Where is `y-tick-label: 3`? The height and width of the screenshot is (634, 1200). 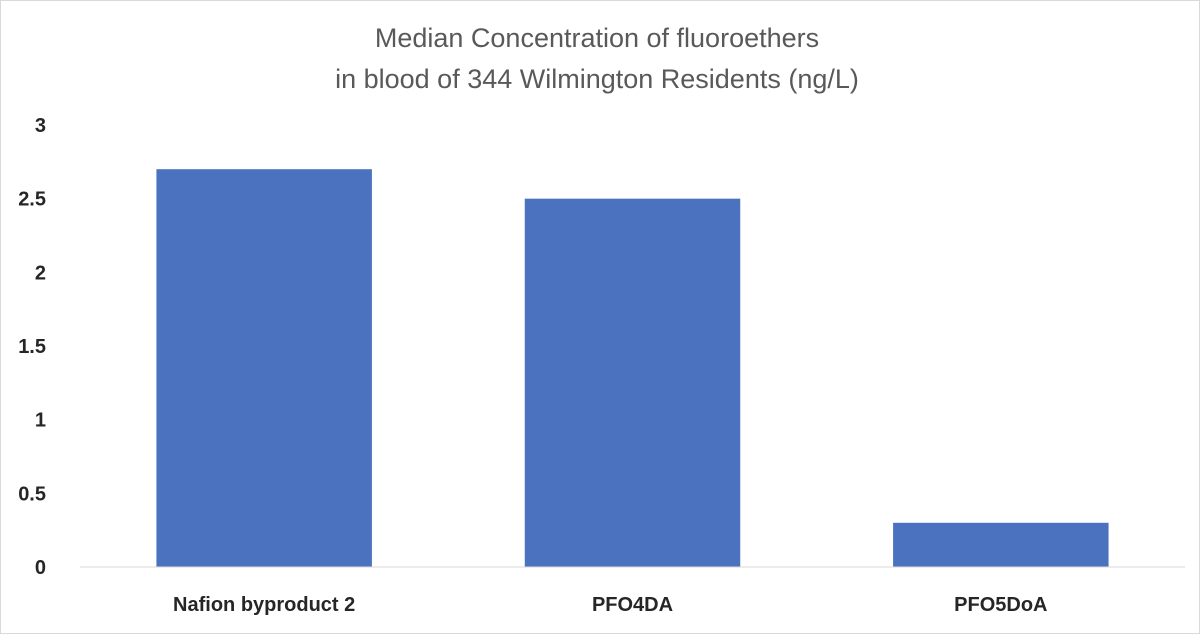 y-tick-label: 3 is located at coordinates (40, 126).